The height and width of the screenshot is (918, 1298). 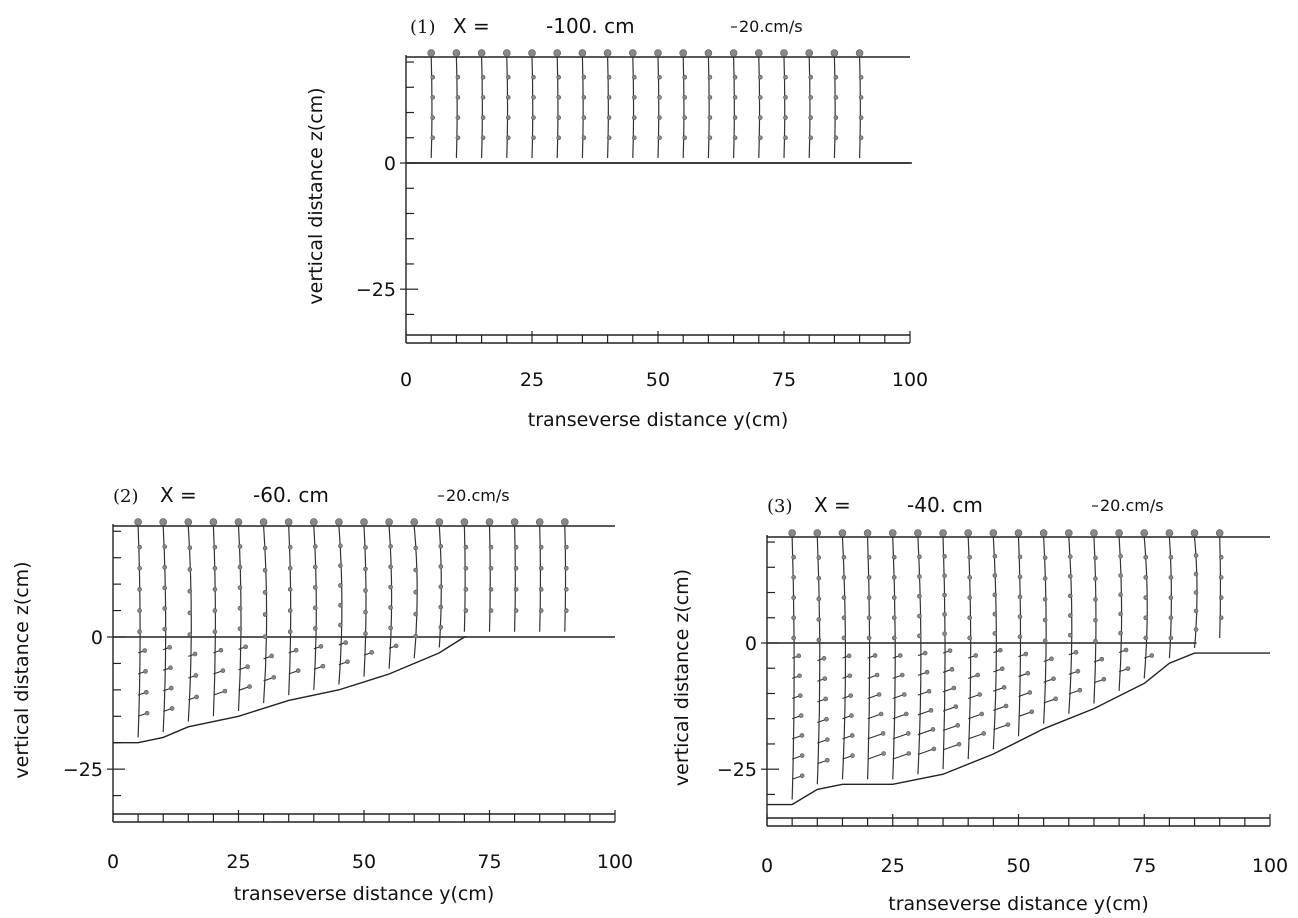 I want to click on panel-number: (1), so click(x=423, y=27).